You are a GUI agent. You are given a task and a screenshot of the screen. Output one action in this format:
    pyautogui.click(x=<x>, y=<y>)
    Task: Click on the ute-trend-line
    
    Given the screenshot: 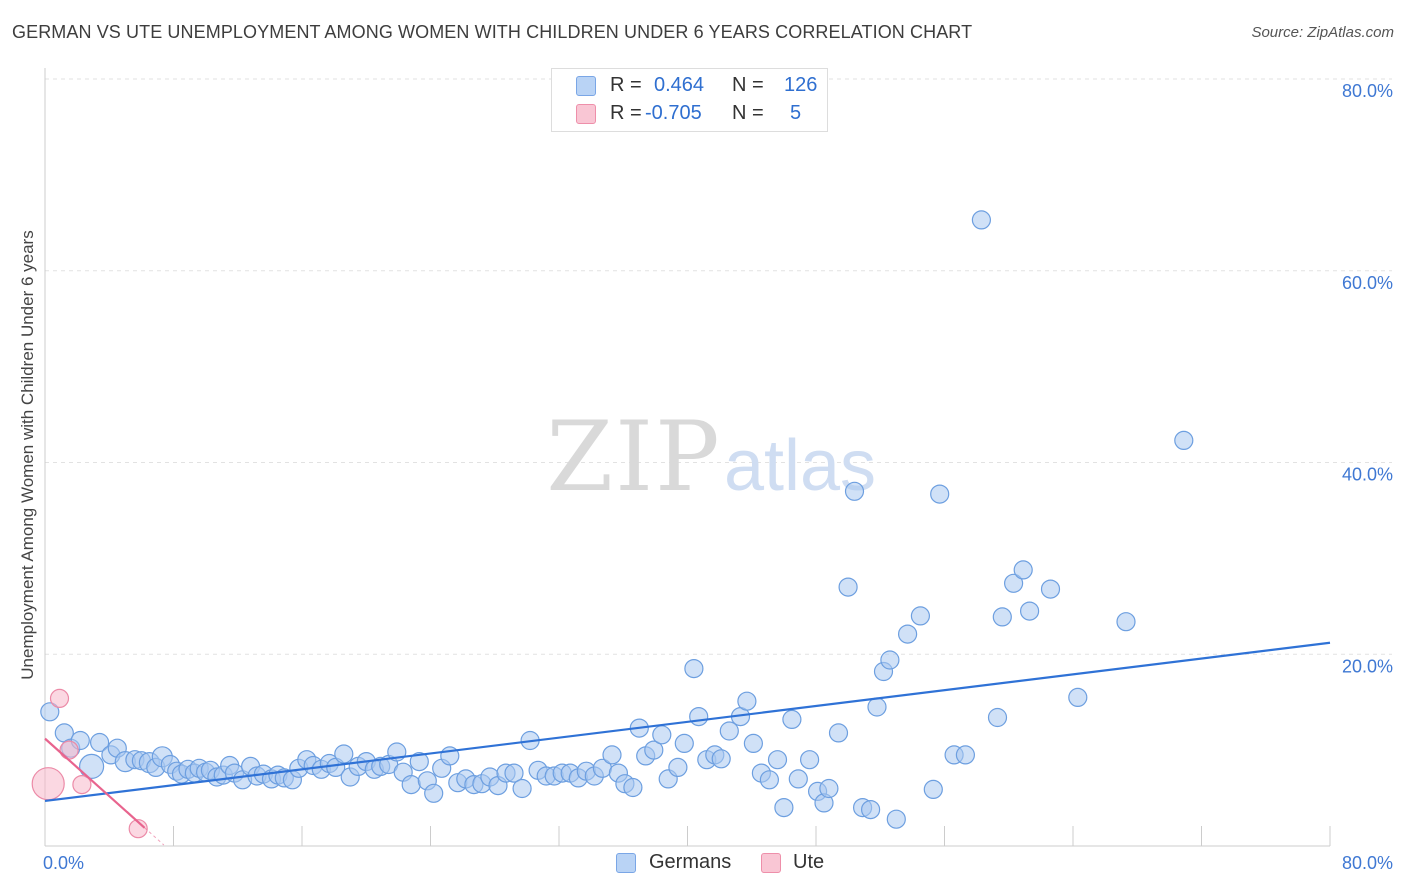 What is the action you would take?
    pyautogui.click(x=95, y=783)
    